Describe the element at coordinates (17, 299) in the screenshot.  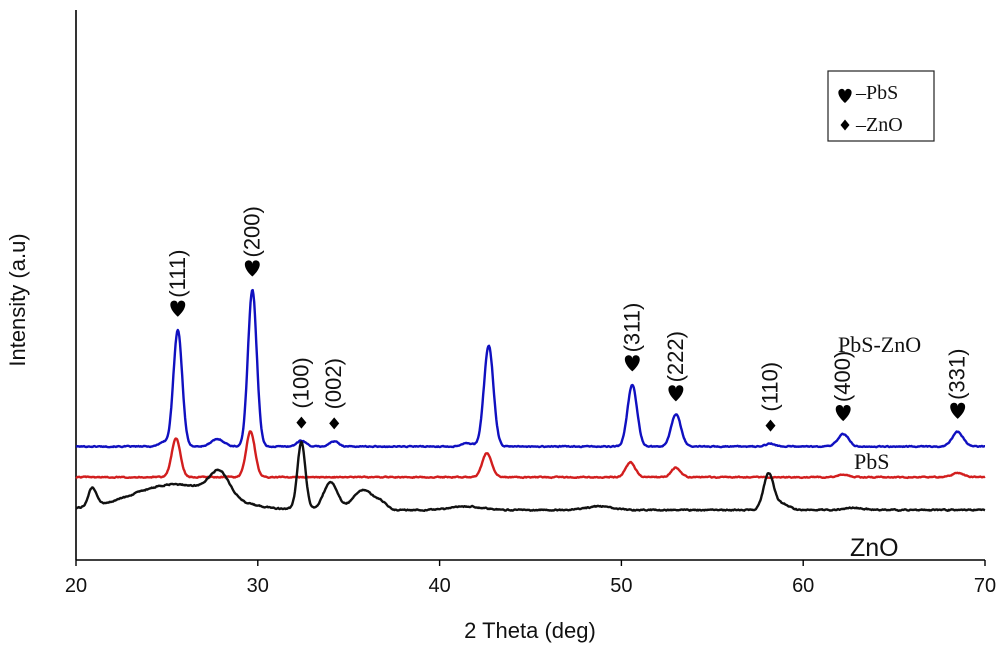
I see `y-axis-label: Intensity (a.u)` at that location.